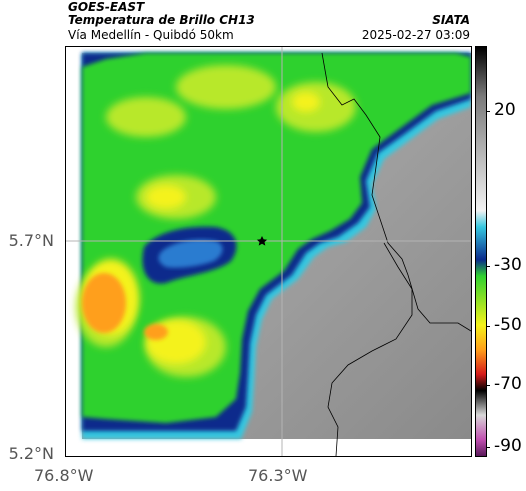 The width and height of the screenshot is (526, 491). I want to click on colorbar-tick-label: -30, so click(508, 265).